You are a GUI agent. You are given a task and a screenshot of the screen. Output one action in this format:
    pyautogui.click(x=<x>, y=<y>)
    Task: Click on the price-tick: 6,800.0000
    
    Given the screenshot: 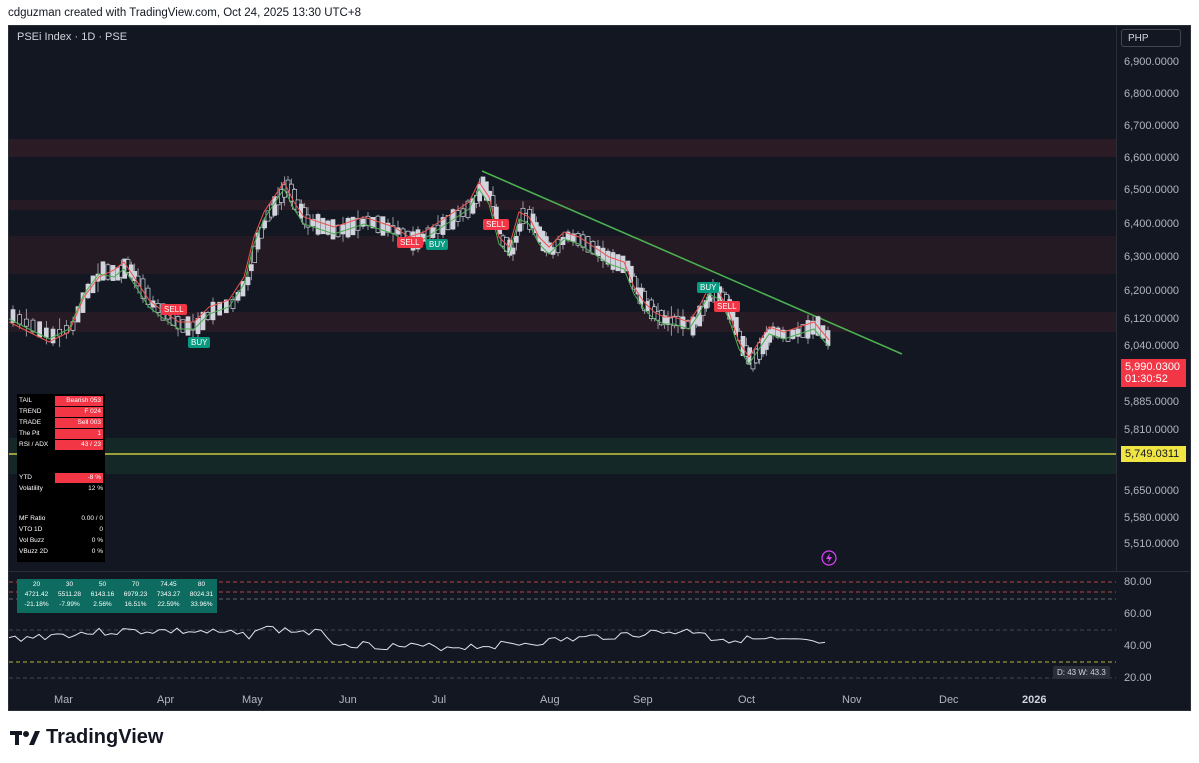 What is the action you would take?
    pyautogui.click(x=1152, y=94)
    